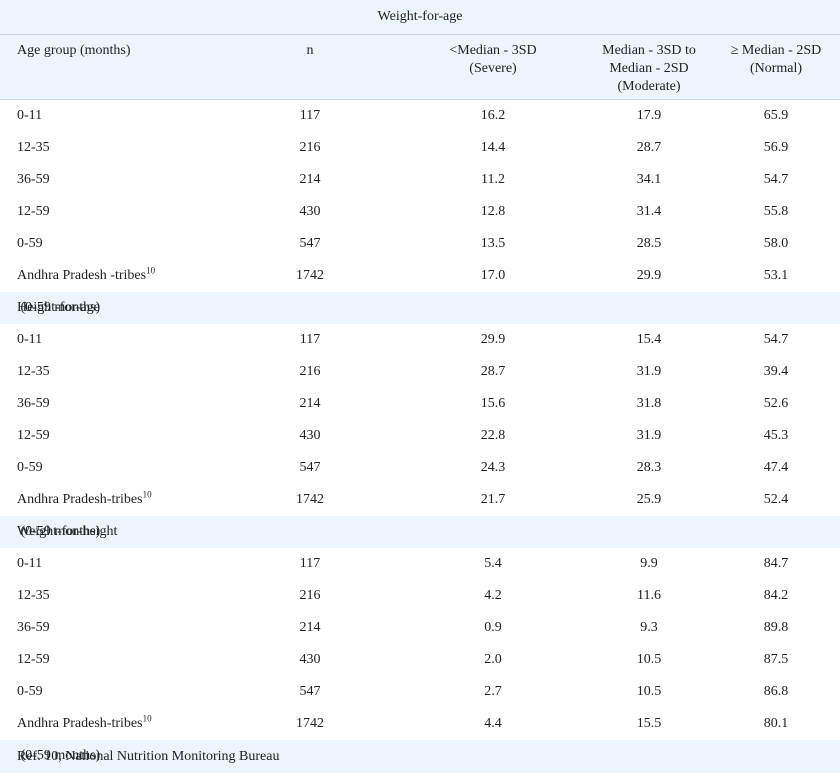 The height and width of the screenshot is (783, 840). I want to click on cell-n: 216, so click(310, 147).